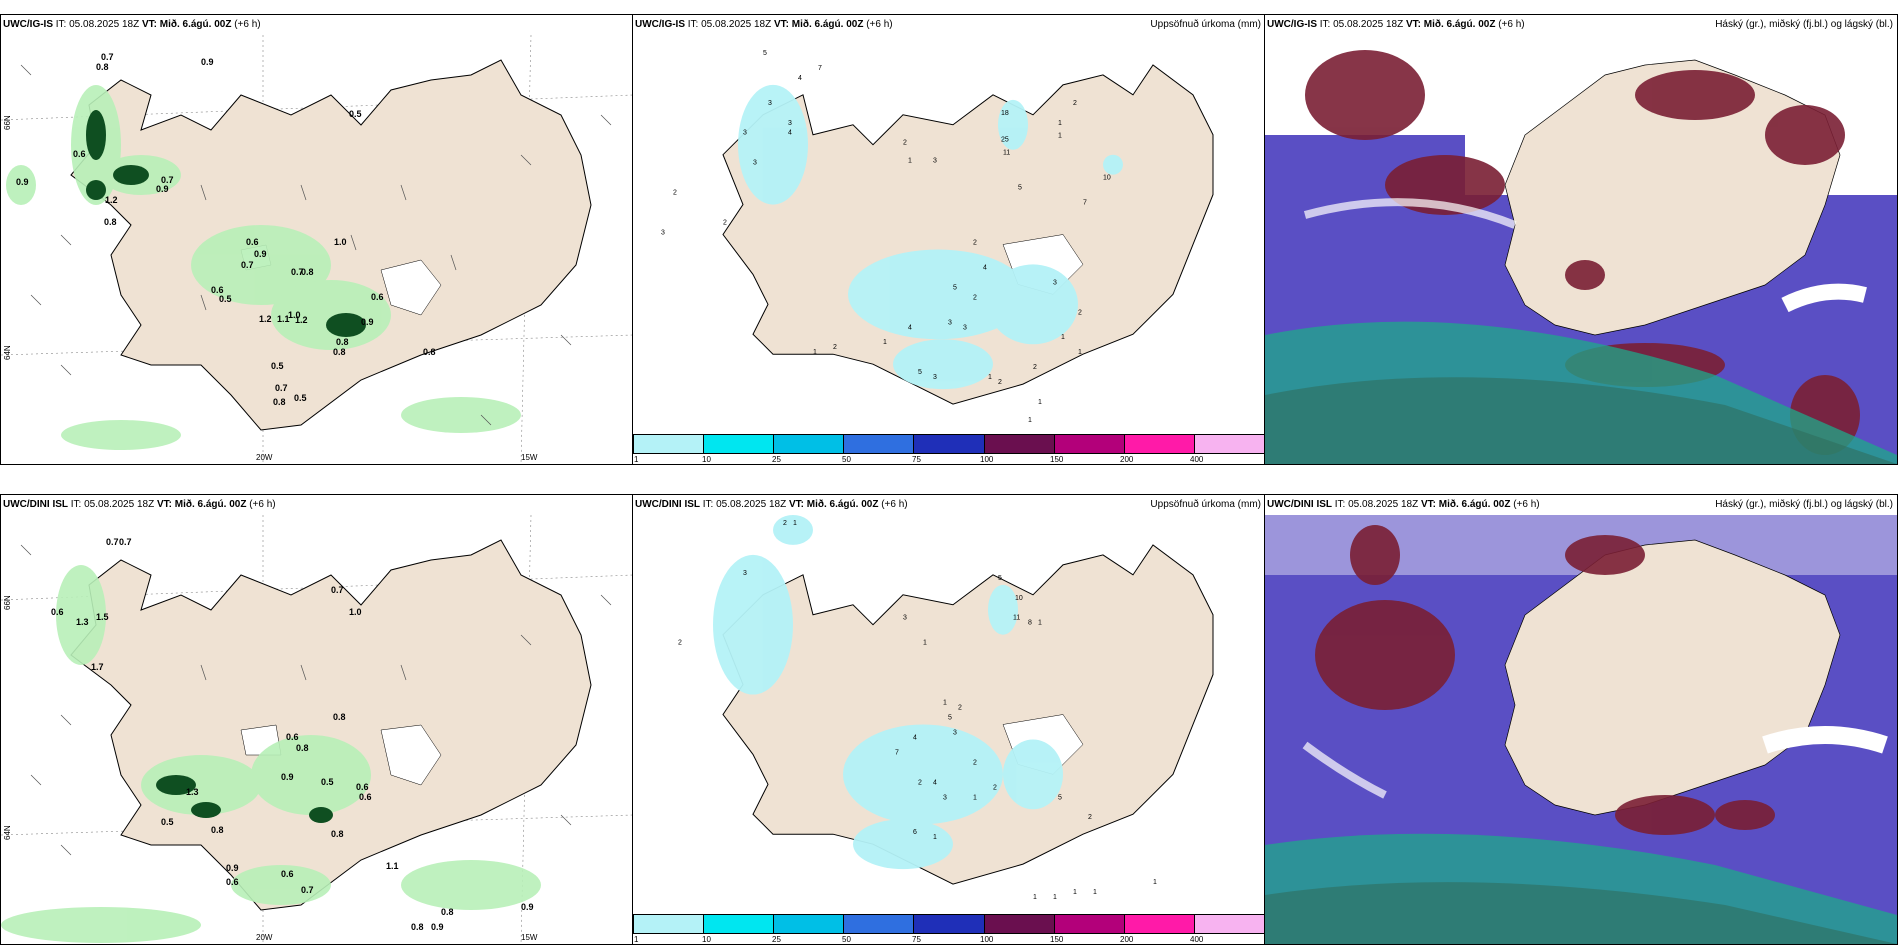  I want to click on svg-text: 0.5, so click(167, 822).